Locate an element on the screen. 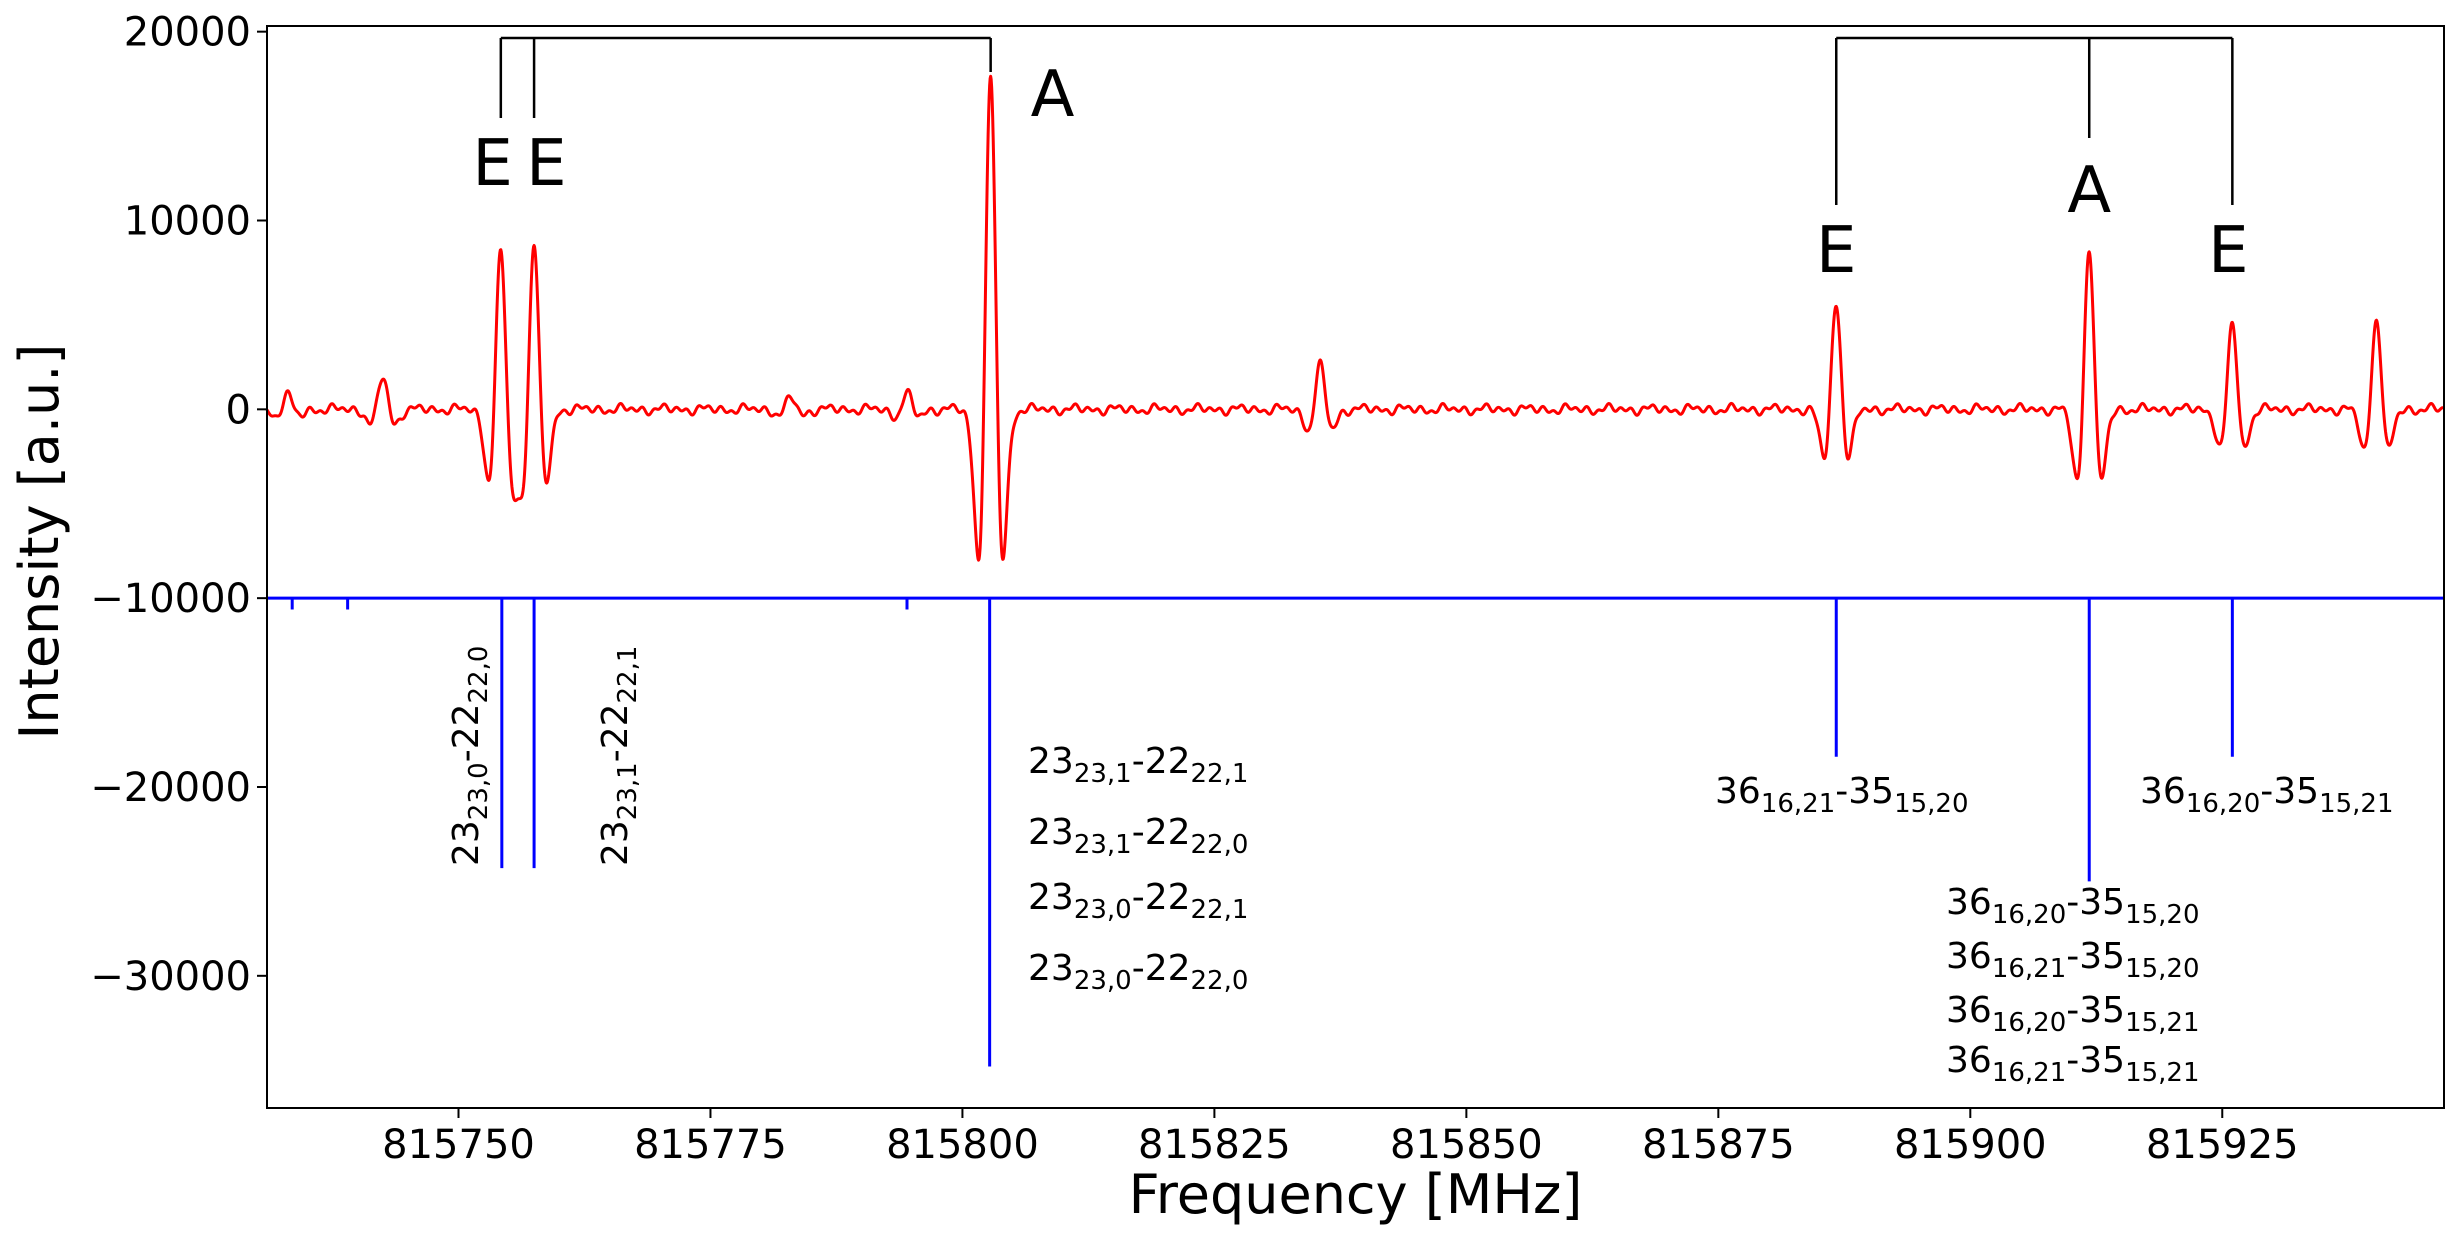 The height and width of the screenshot is (1242, 2459). x-axis-title: Frequency [MHz] is located at coordinates (1356, 1194).